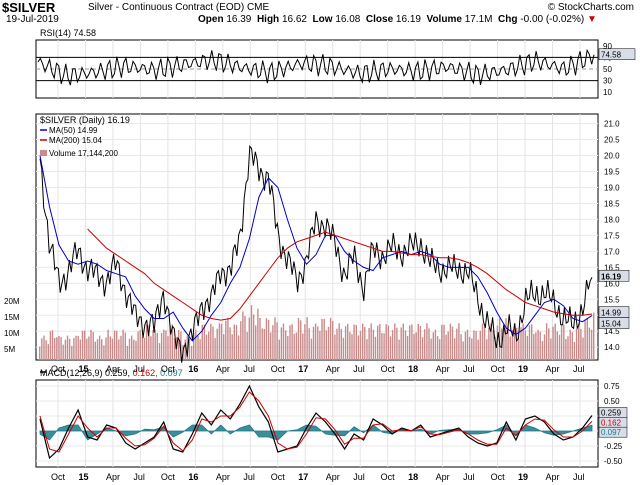 This screenshot has height=485, width=640. I want to click on rsi-tick-label: 30, so click(607, 81).